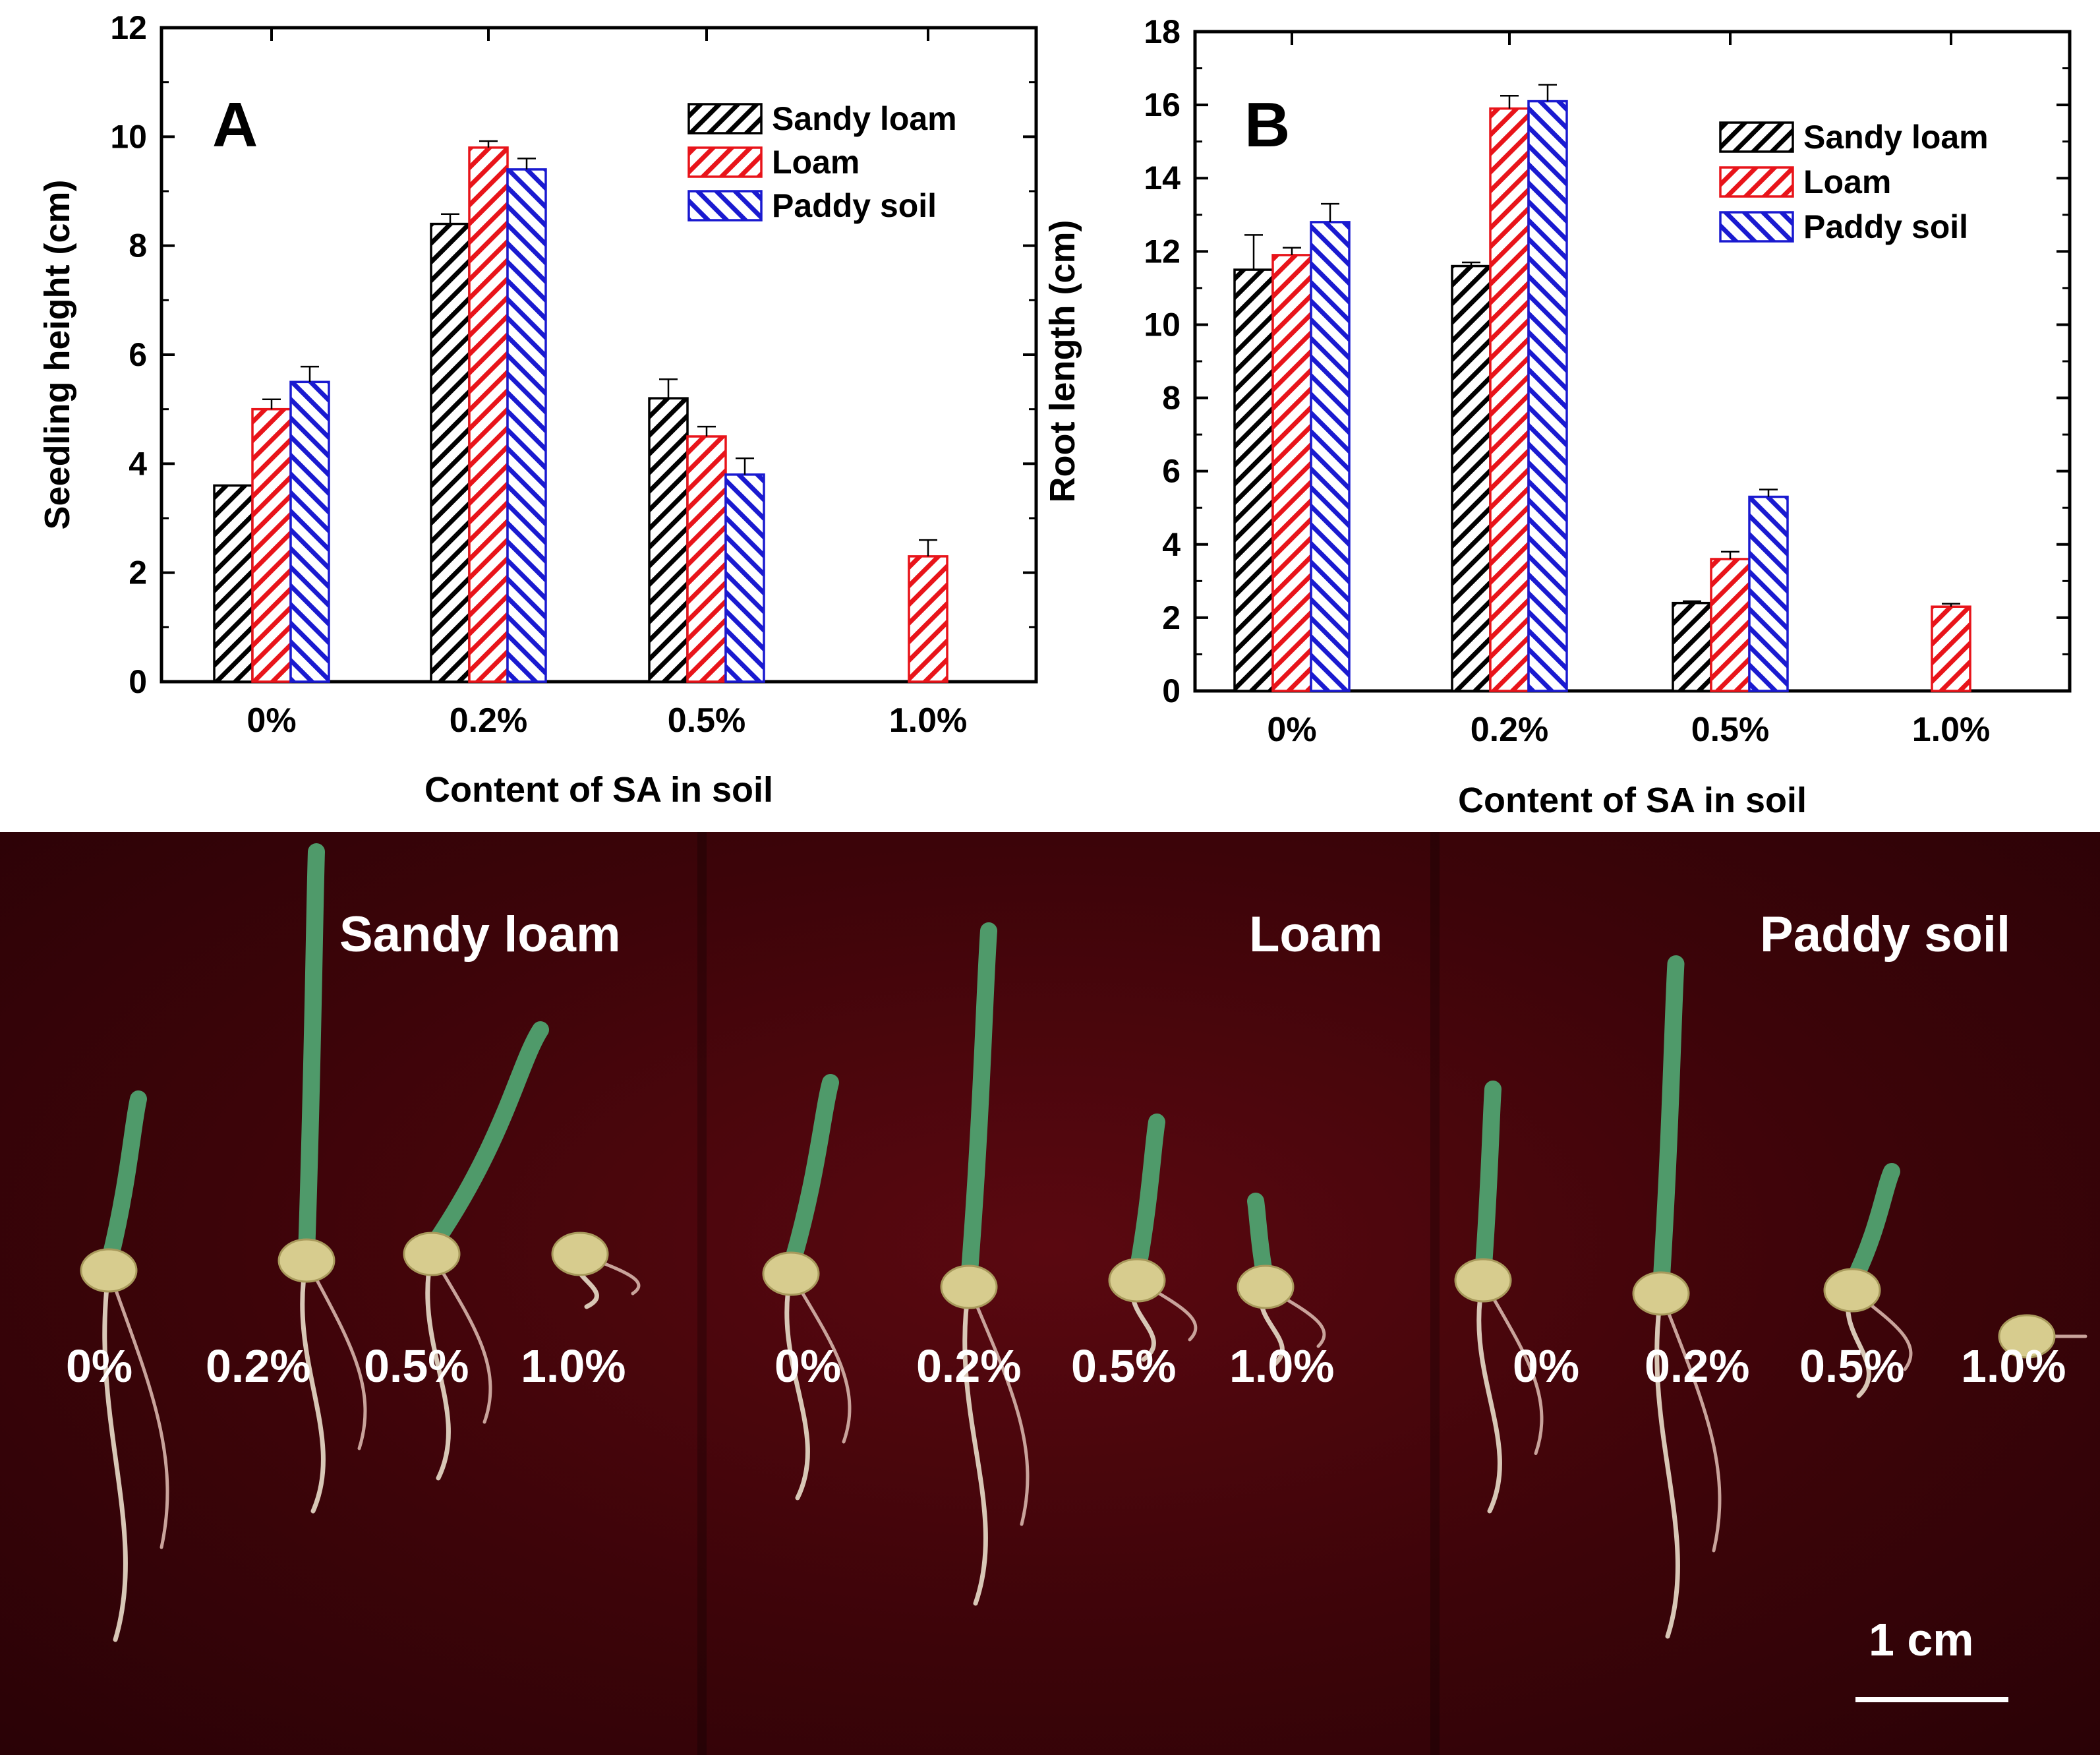 This screenshot has height=1755, width=2100. I want to click on photo-title-sandy-loam: Sandy loam, so click(480, 935).